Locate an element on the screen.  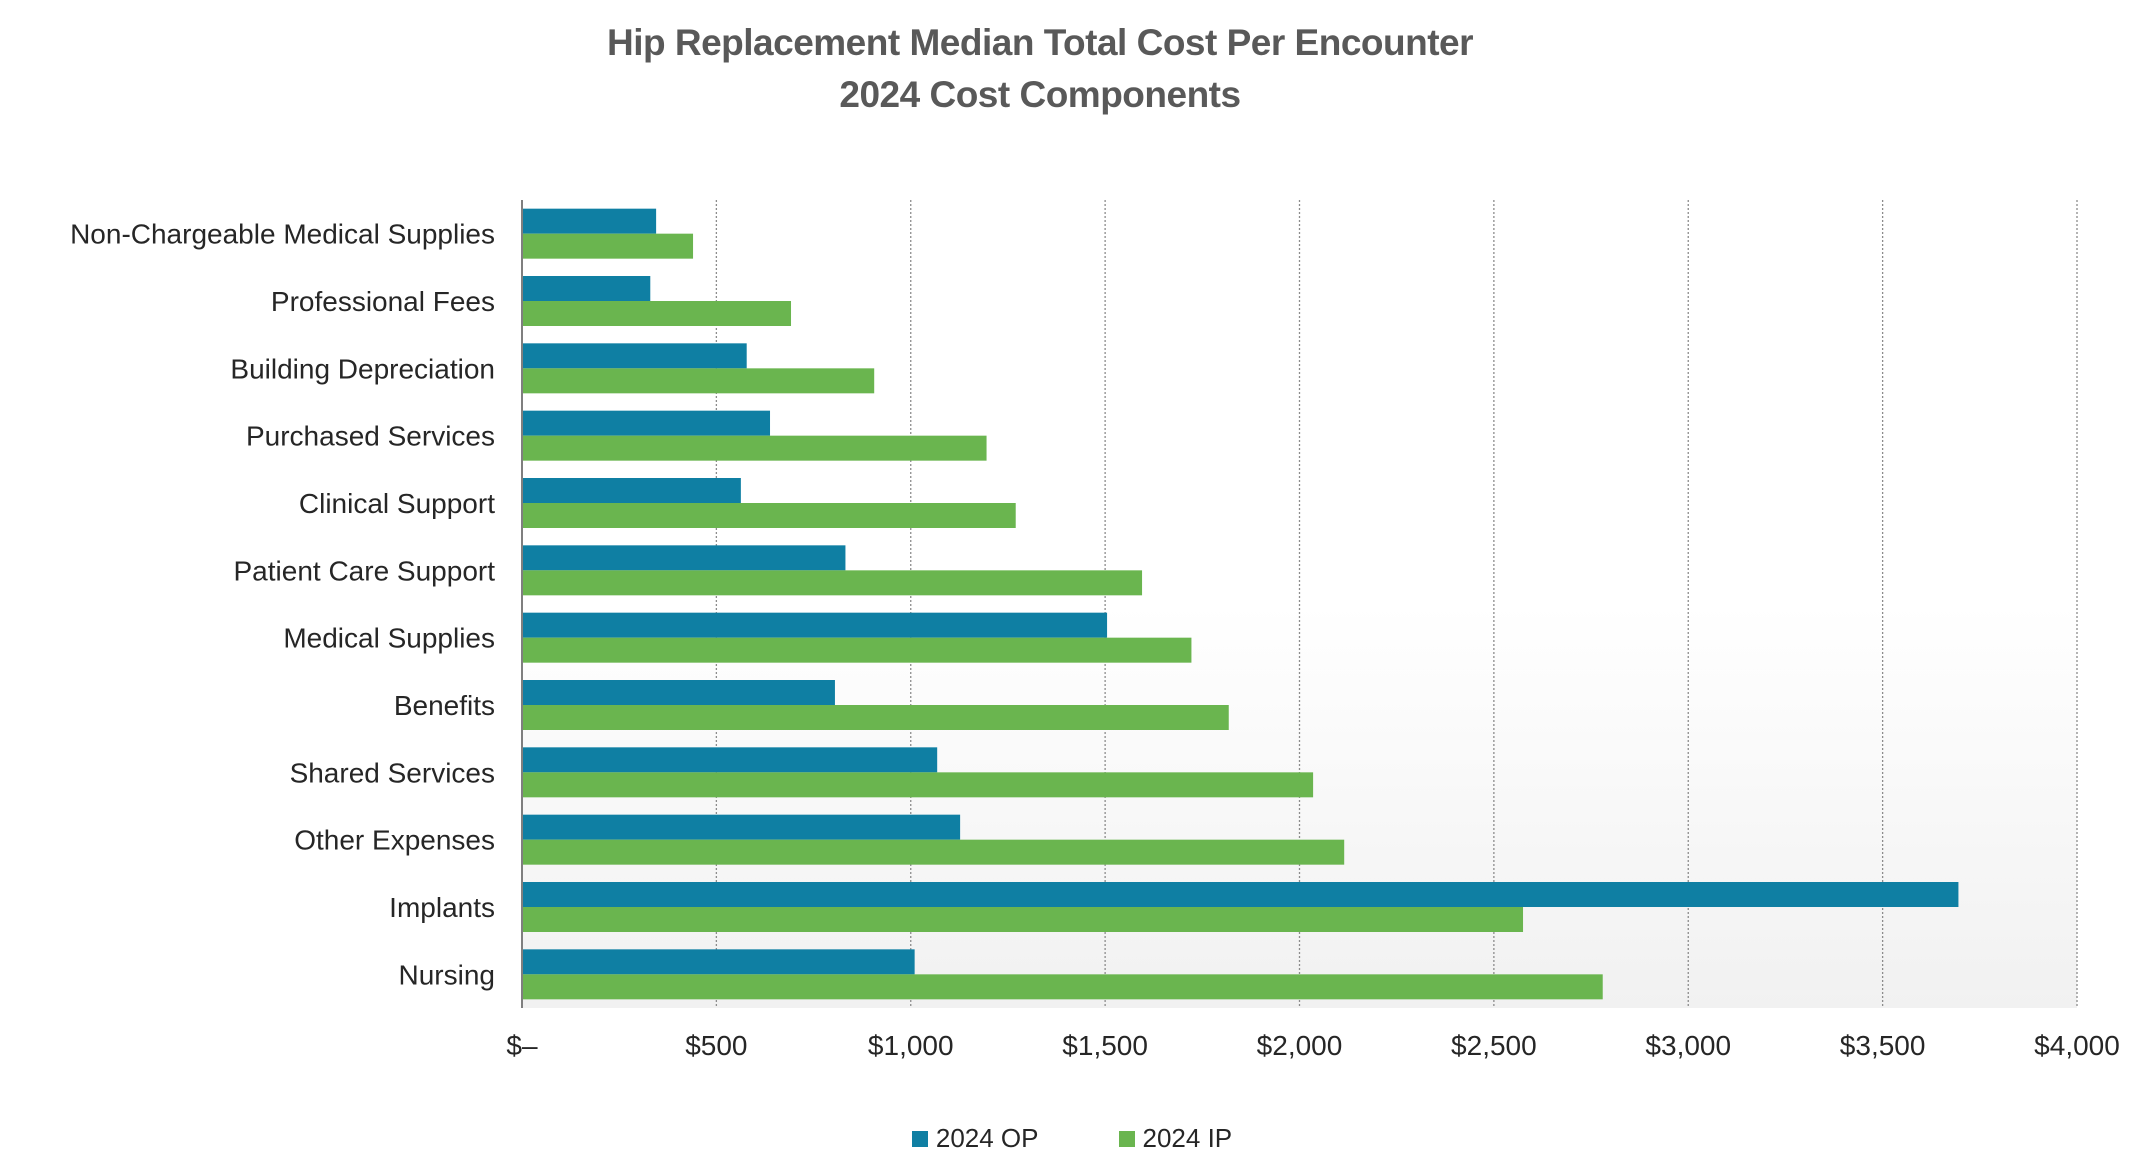
x-tick-label: $2,000 is located at coordinates (1300, 1045).